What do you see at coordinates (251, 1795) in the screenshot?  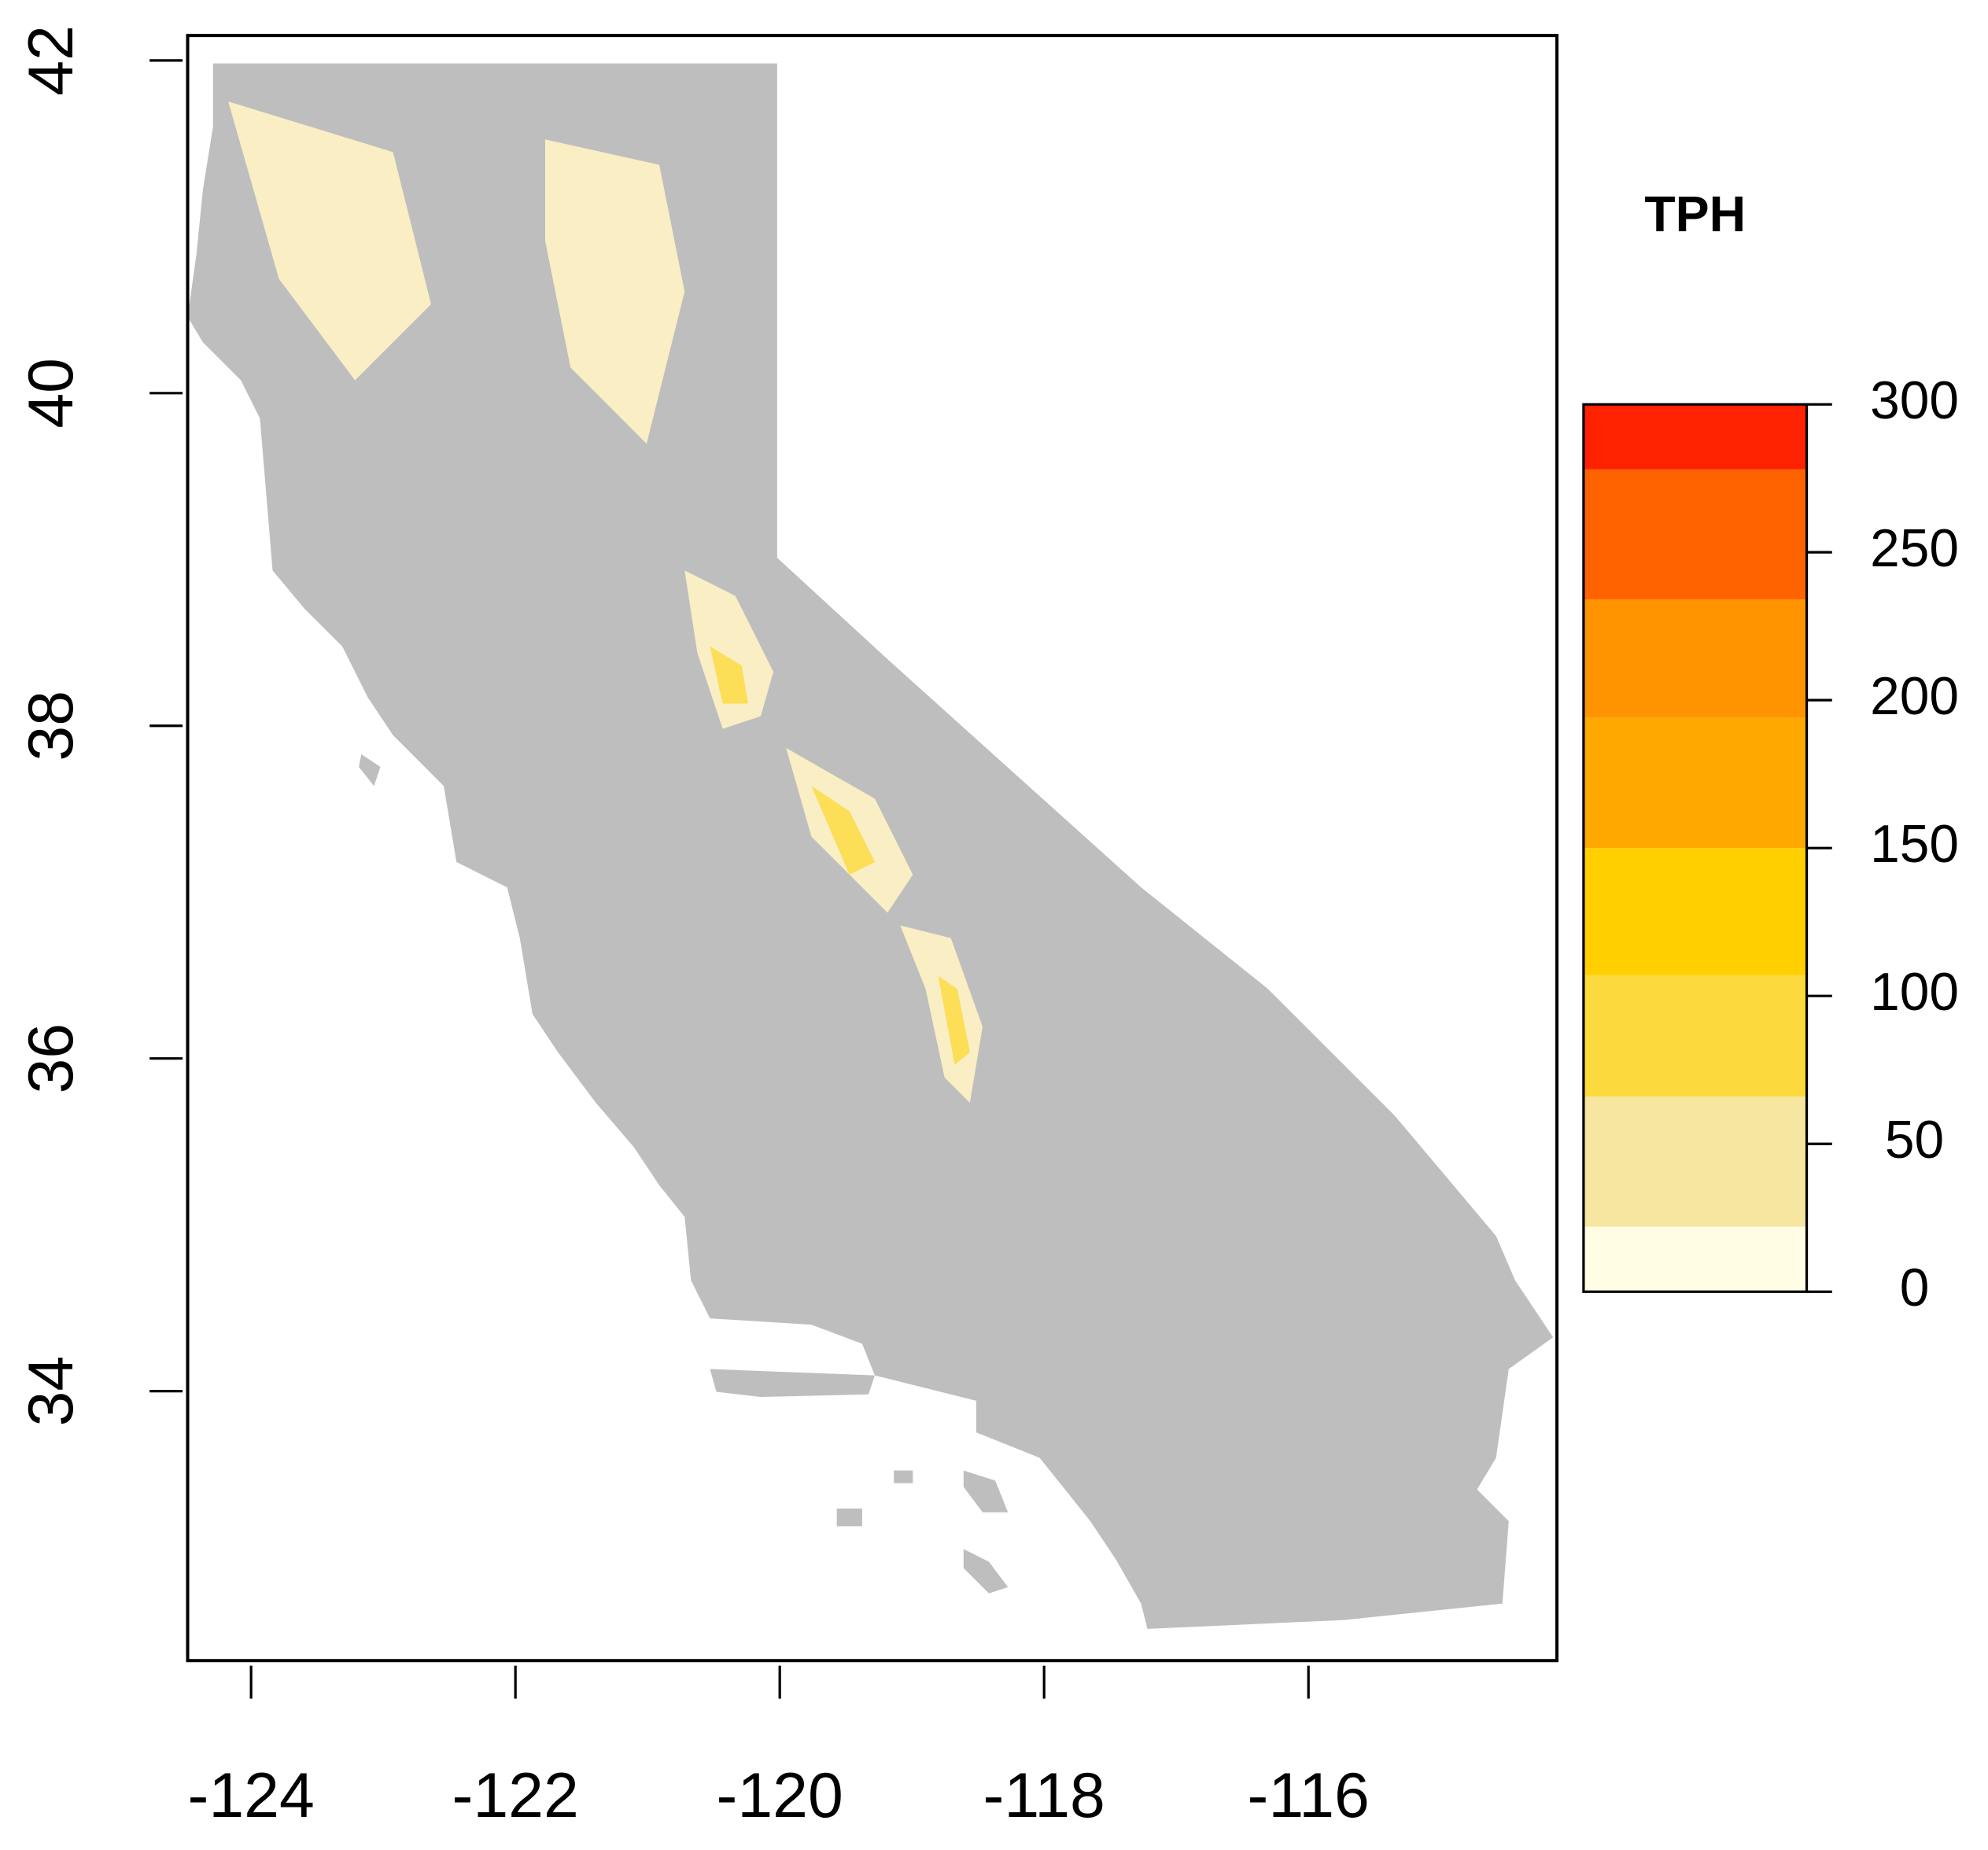 I see `x-tick-label: -124` at bounding box center [251, 1795].